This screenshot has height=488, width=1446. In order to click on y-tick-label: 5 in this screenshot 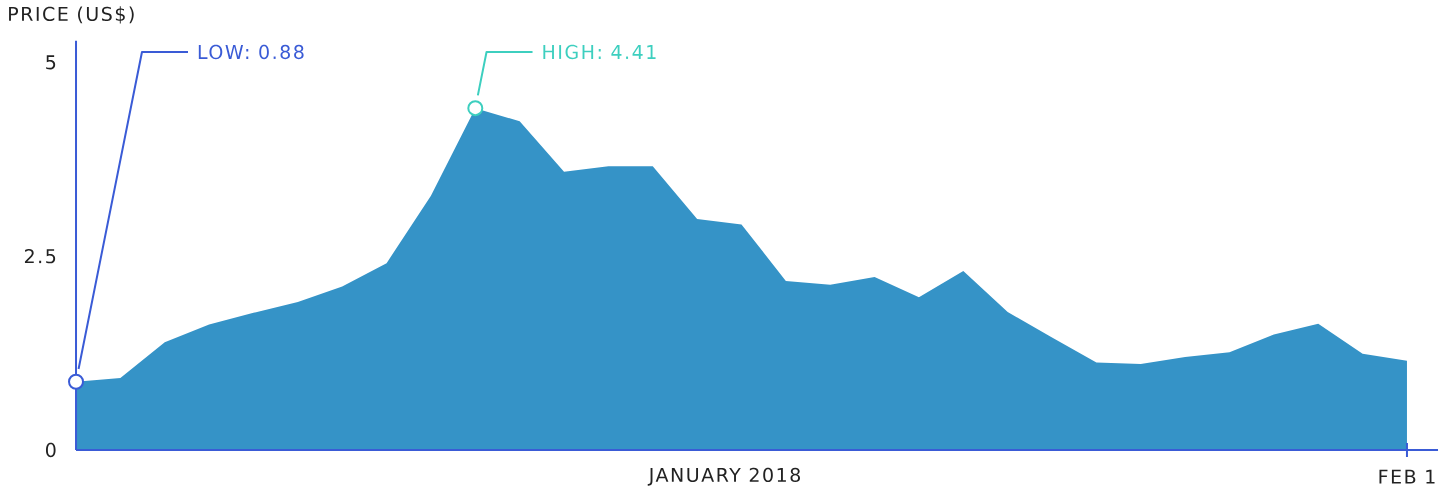, I will do `click(51, 62)`.